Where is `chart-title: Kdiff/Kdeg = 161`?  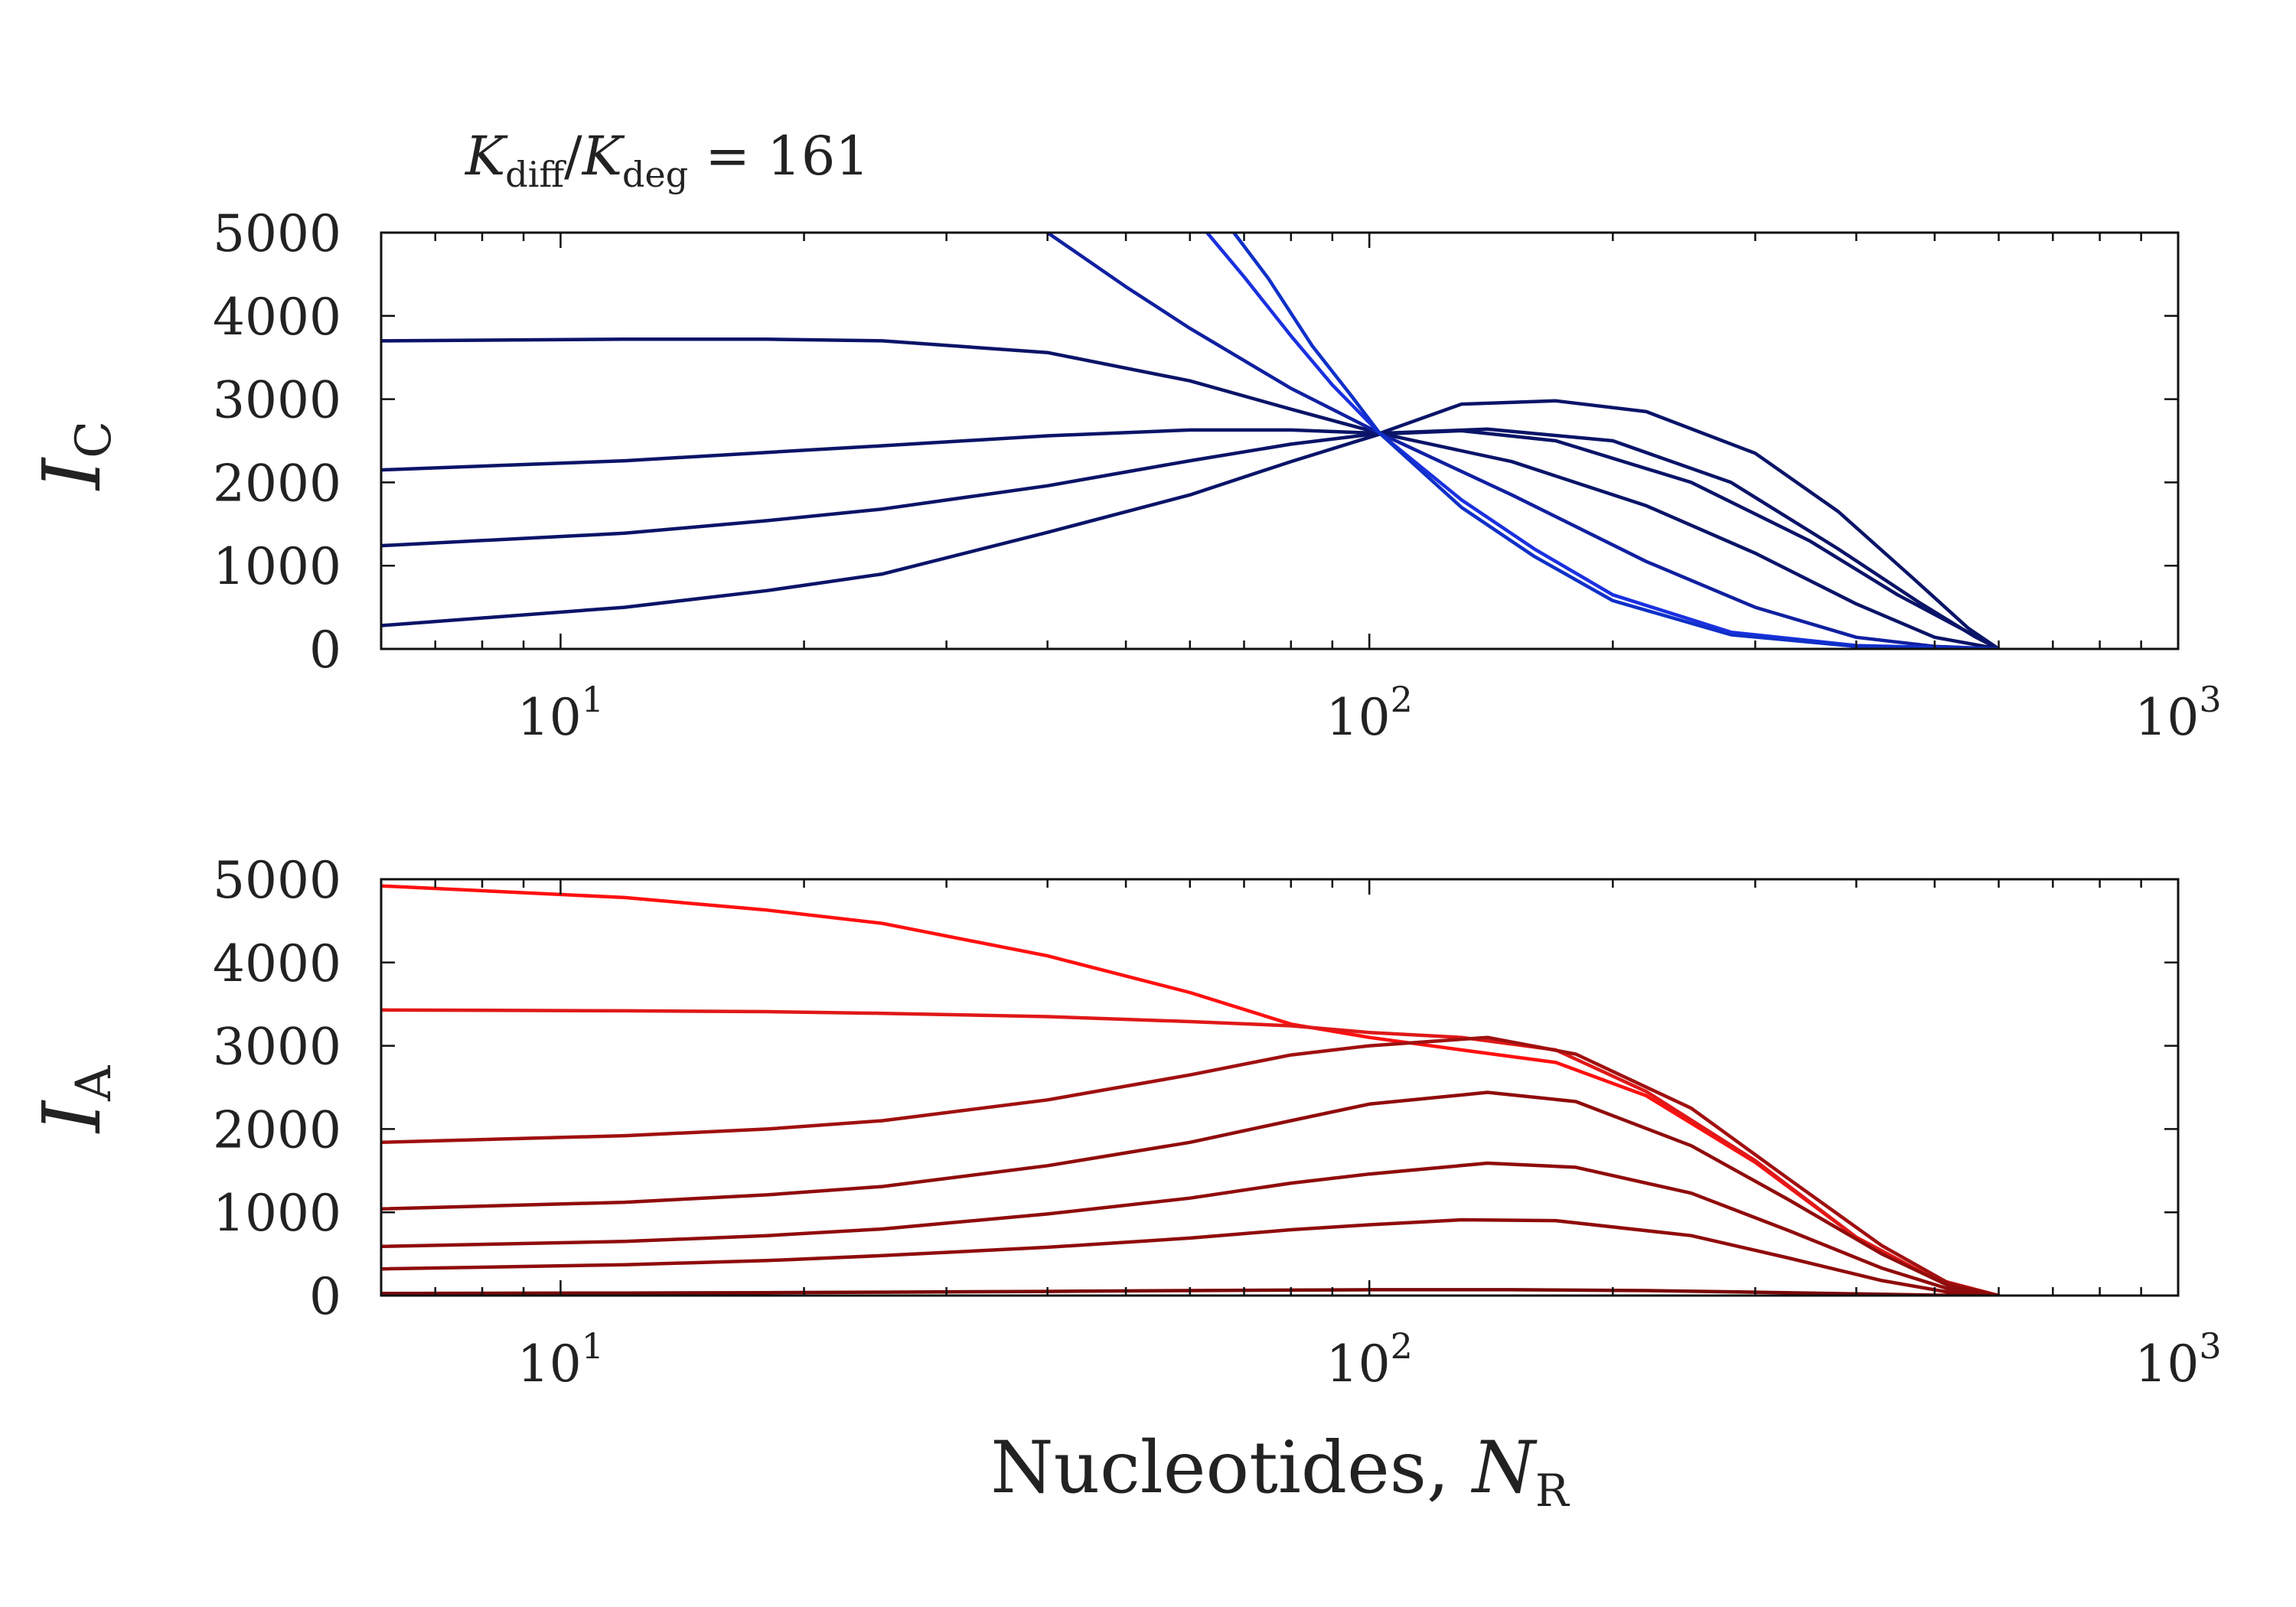
chart-title: Kdiff/Kdeg = 161 is located at coordinates (666, 160).